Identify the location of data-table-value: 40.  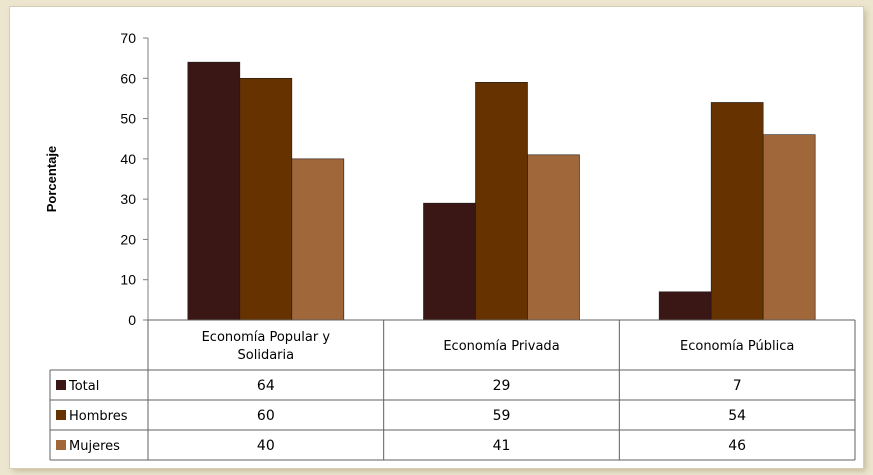
(266, 446).